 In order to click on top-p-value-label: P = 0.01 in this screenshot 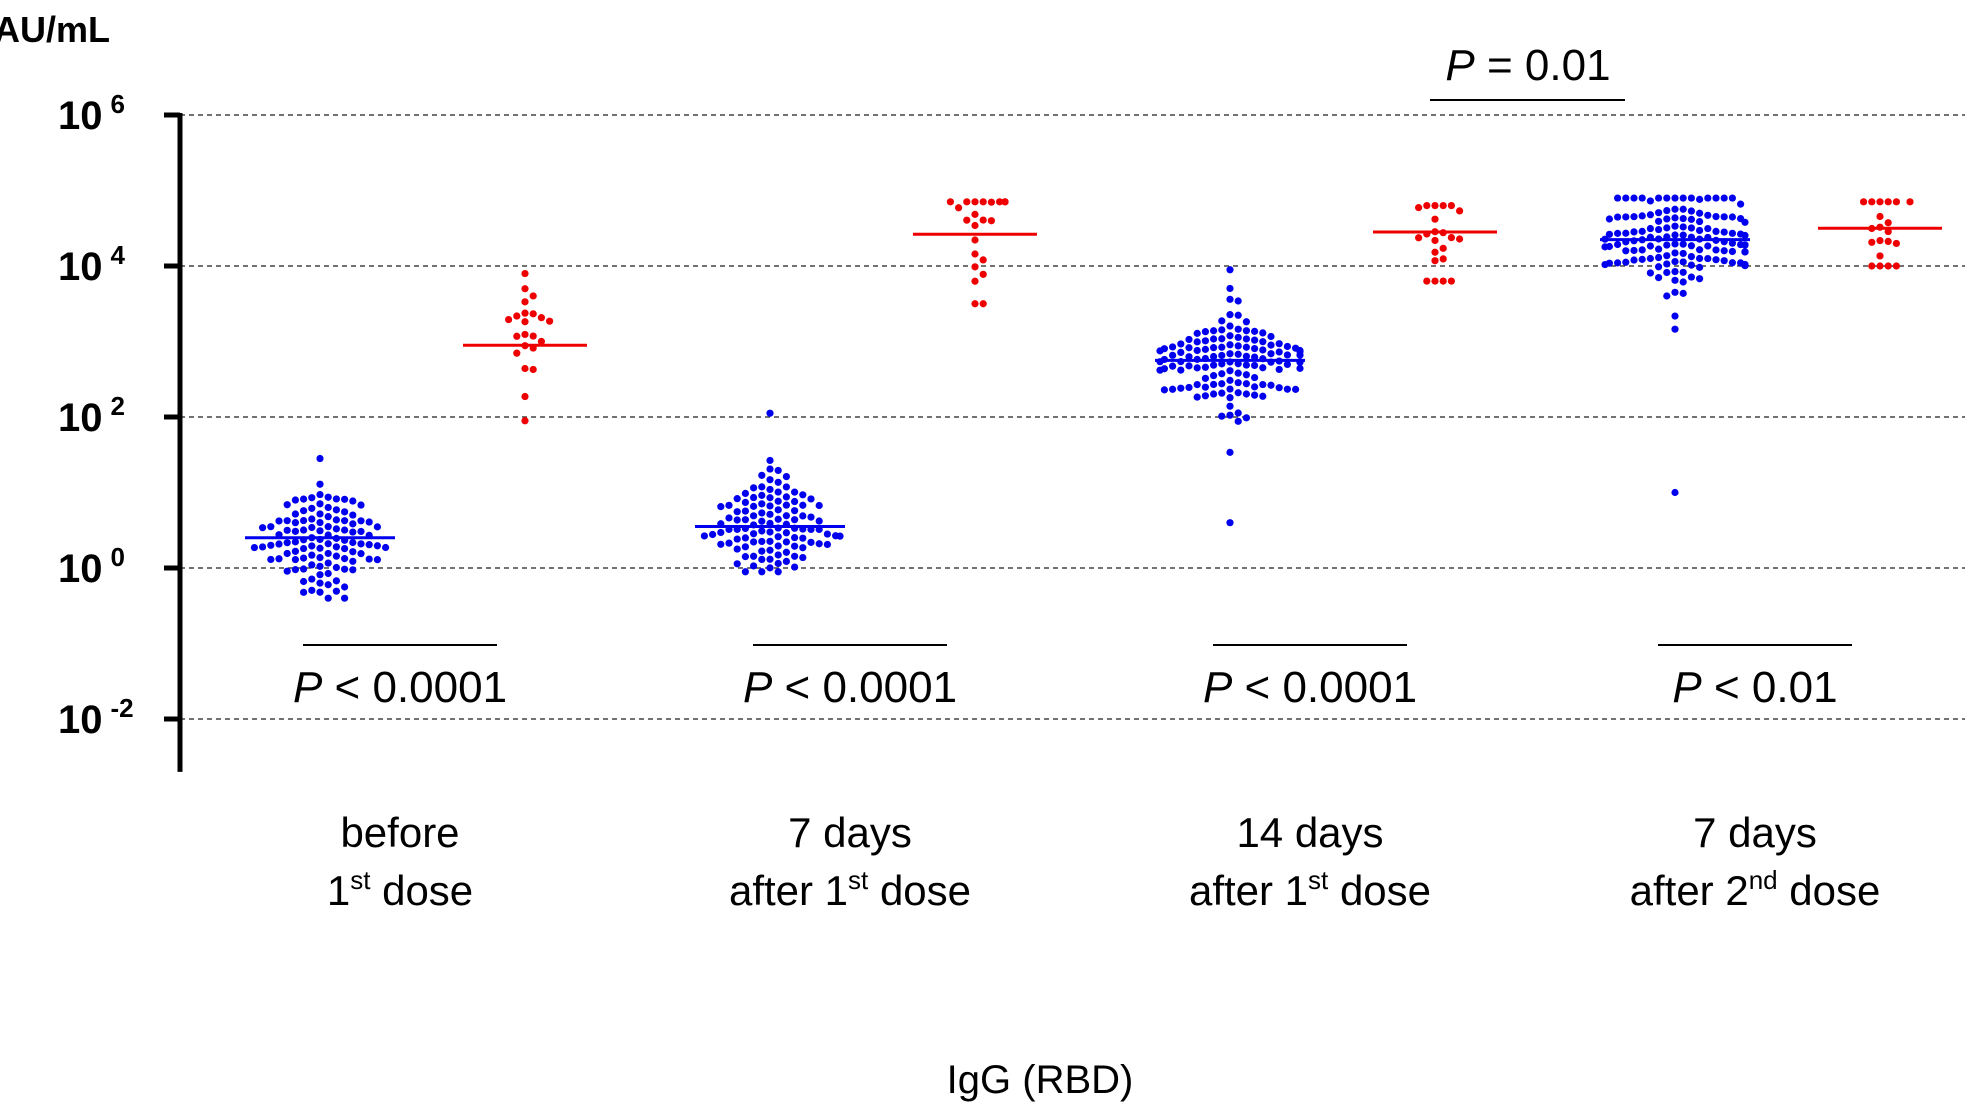, I will do `click(1527, 65)`.